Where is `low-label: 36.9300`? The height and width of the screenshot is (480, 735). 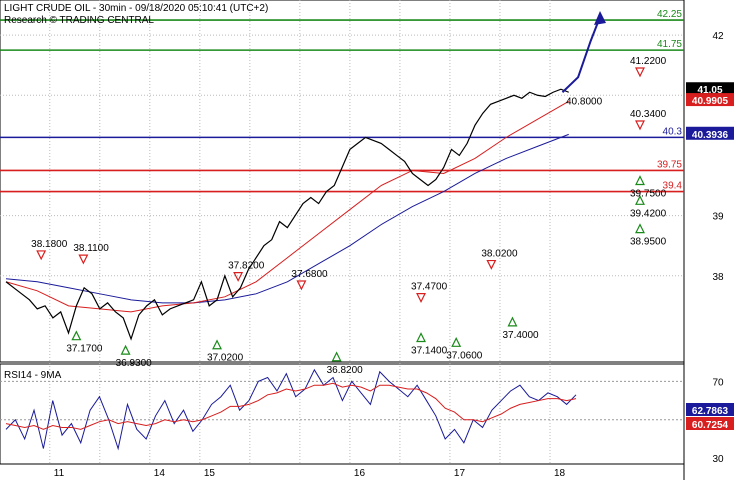
low-label: 36.9300 is located at coordinates (134, 363).